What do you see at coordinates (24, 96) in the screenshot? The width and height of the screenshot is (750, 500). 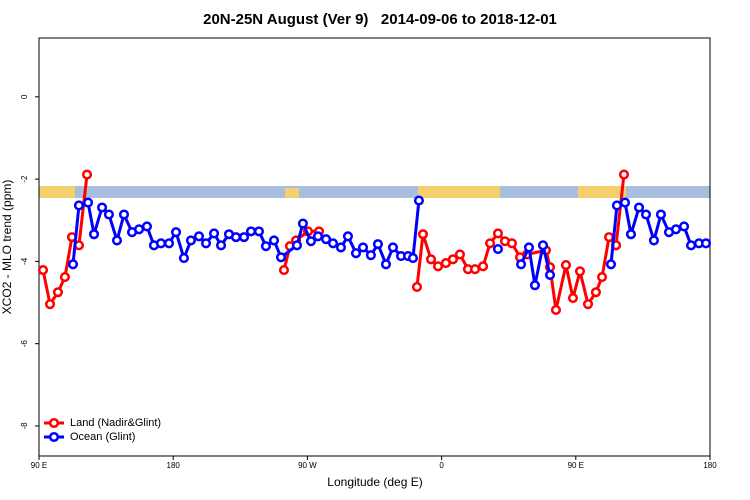 I see `y-tick-label: 0` at bounding box center [24, 96].